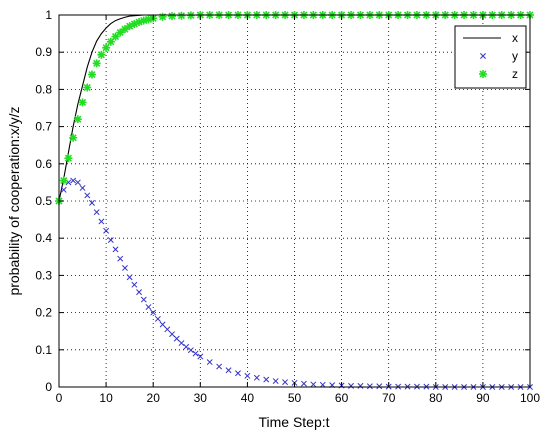 The image size is (550, 435). What do you see at coordinates (48, 387) in the screenshot?
I see `y-tick-label: 0` at bounding box center [48, 387].